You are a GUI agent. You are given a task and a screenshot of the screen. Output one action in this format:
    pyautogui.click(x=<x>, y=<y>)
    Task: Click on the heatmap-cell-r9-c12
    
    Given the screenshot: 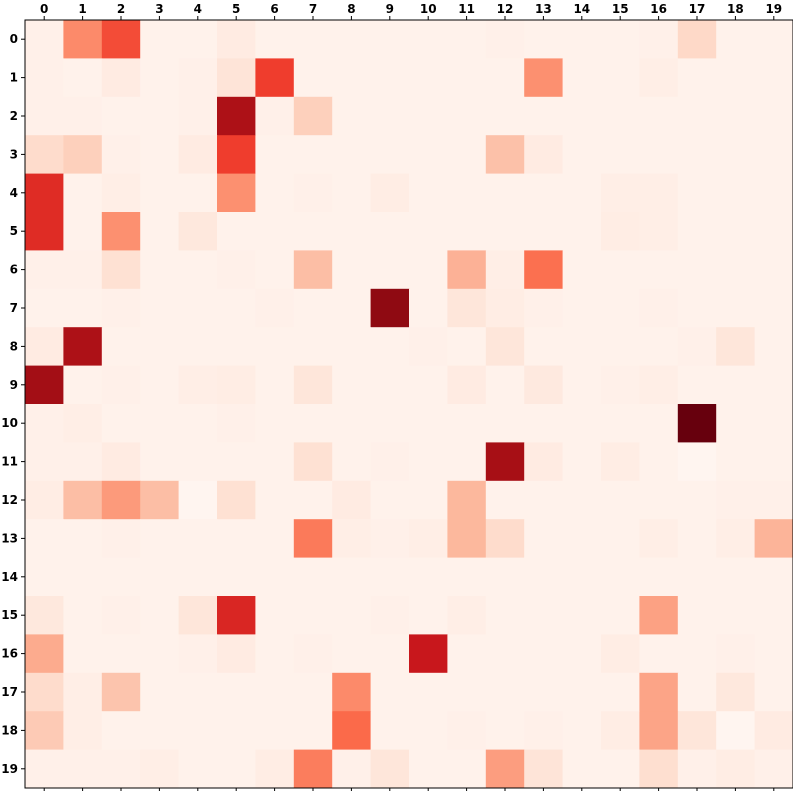 What is the action you would take?
    pyautogui.click(x=505, y=385)
    